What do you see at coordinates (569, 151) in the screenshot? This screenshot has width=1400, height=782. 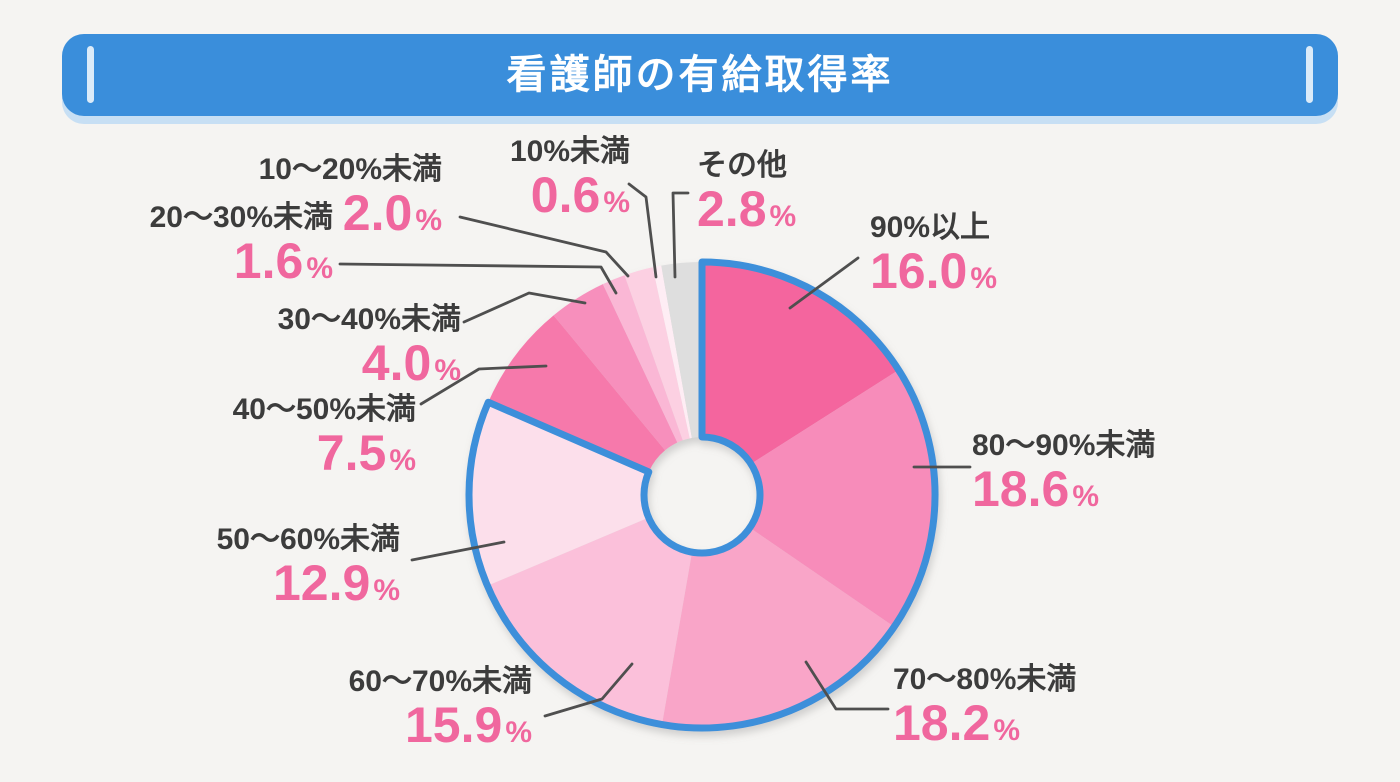 I see `slice-category-label: 10%未満` at bounding box center [569, 151].